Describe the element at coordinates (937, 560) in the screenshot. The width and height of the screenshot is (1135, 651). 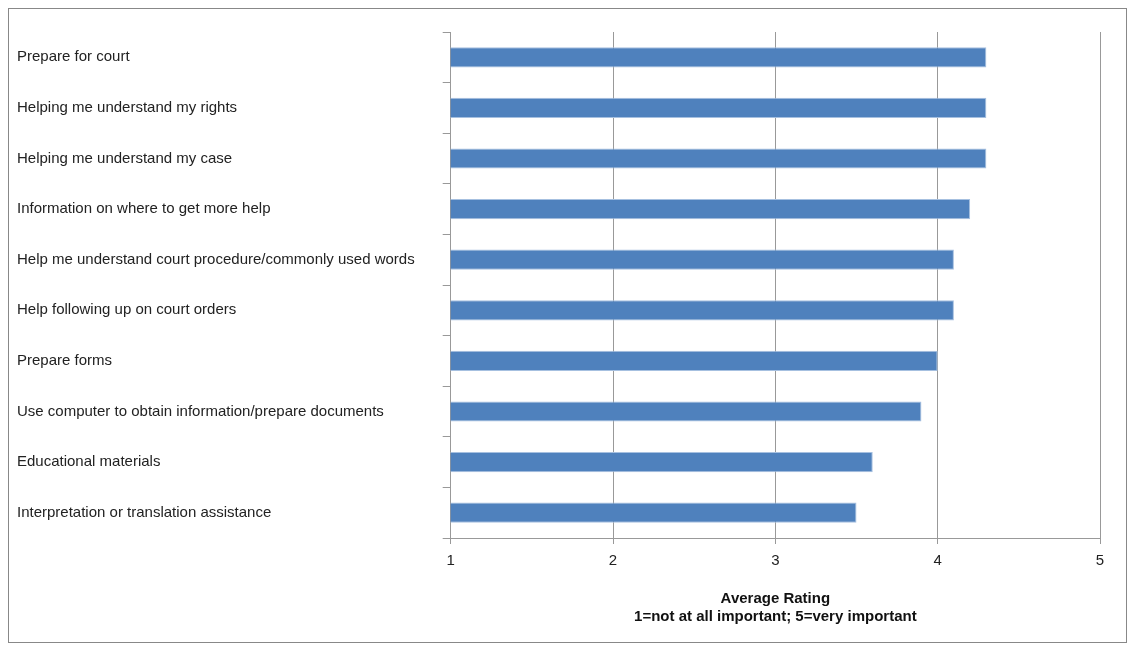
I see `x-tick-label: 4` at that location.